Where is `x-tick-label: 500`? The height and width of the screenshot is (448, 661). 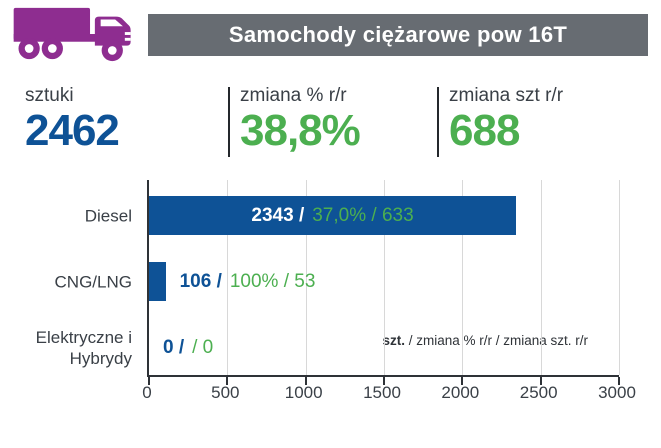 x-tick-label: 500 is located at coordinates (225, 392).